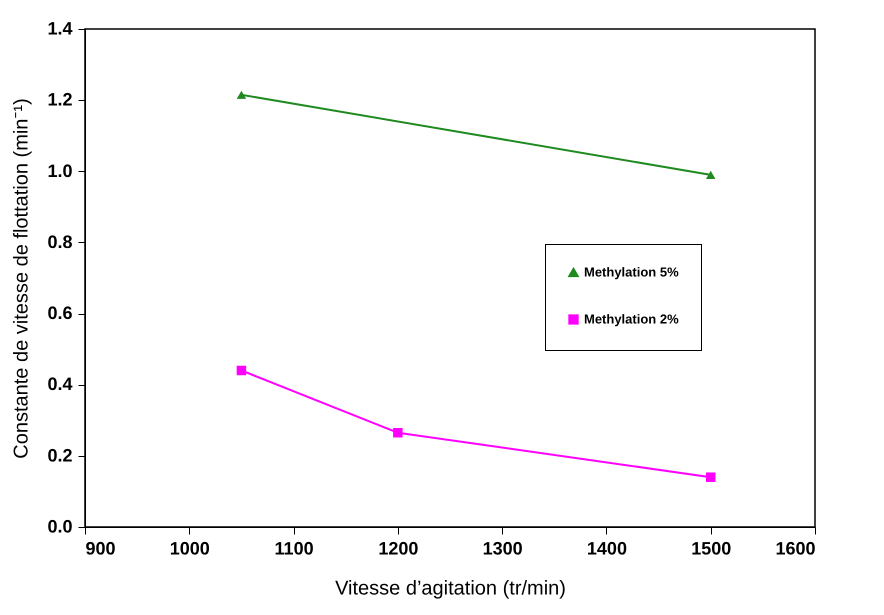  I want to click on y-tick-label: 0.6, so click(59, 313).